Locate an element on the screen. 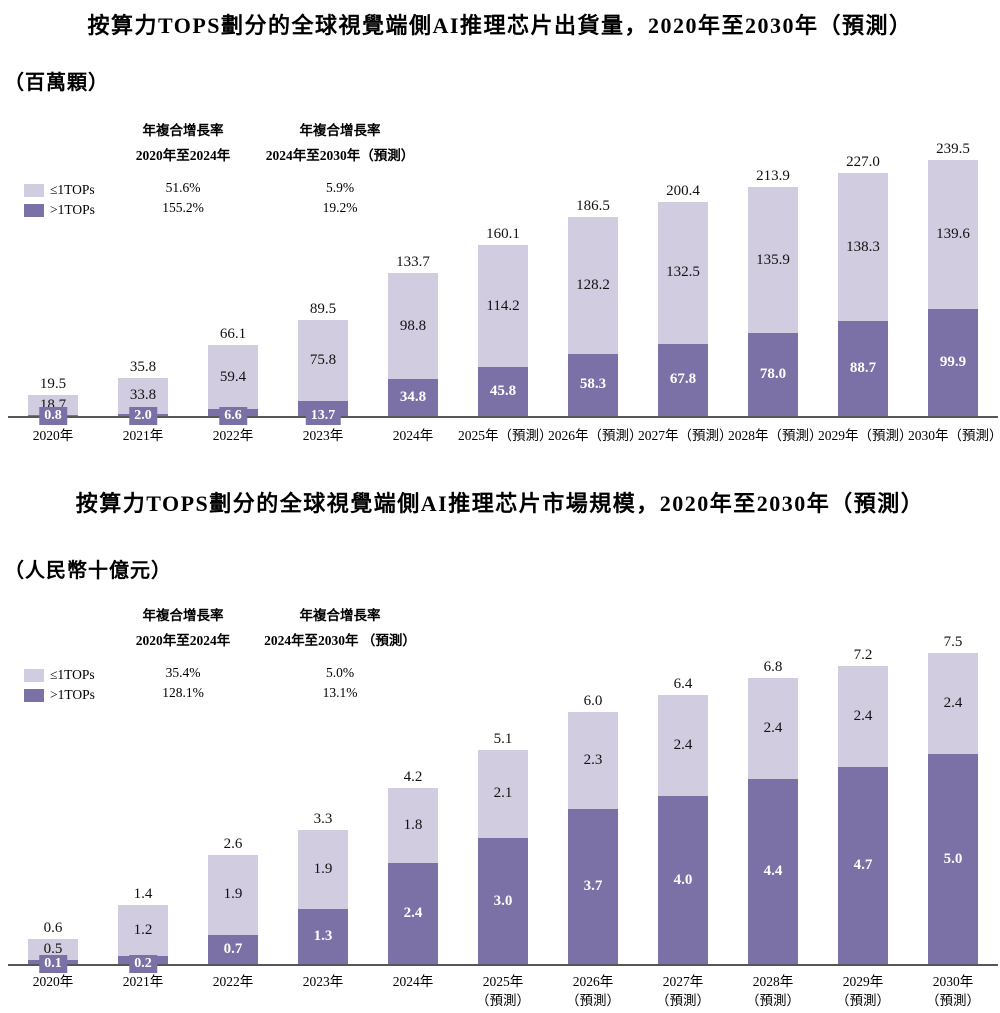 This screenshot has height=1013, width=1000. spacer is located at coordinates (74, 135).